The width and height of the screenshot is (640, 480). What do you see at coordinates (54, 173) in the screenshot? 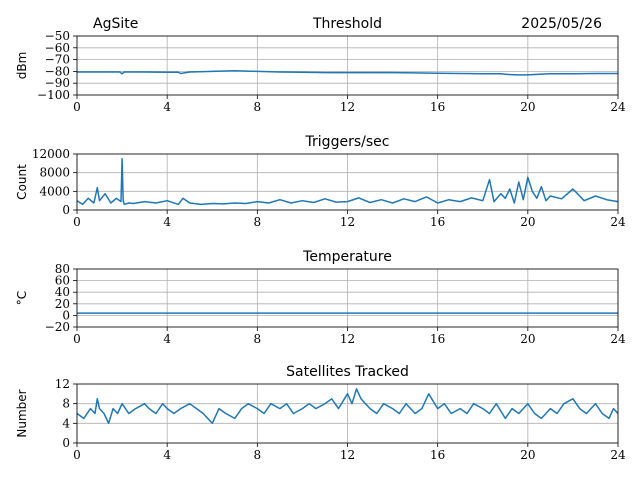
I see `y-tick-label: 8000` at bounding box center [54, 173].